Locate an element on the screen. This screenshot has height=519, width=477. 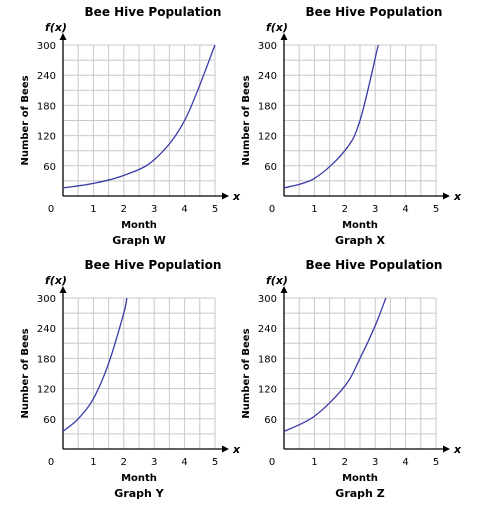
graph-caption: Graph Y is located at coordinates (139, 493).